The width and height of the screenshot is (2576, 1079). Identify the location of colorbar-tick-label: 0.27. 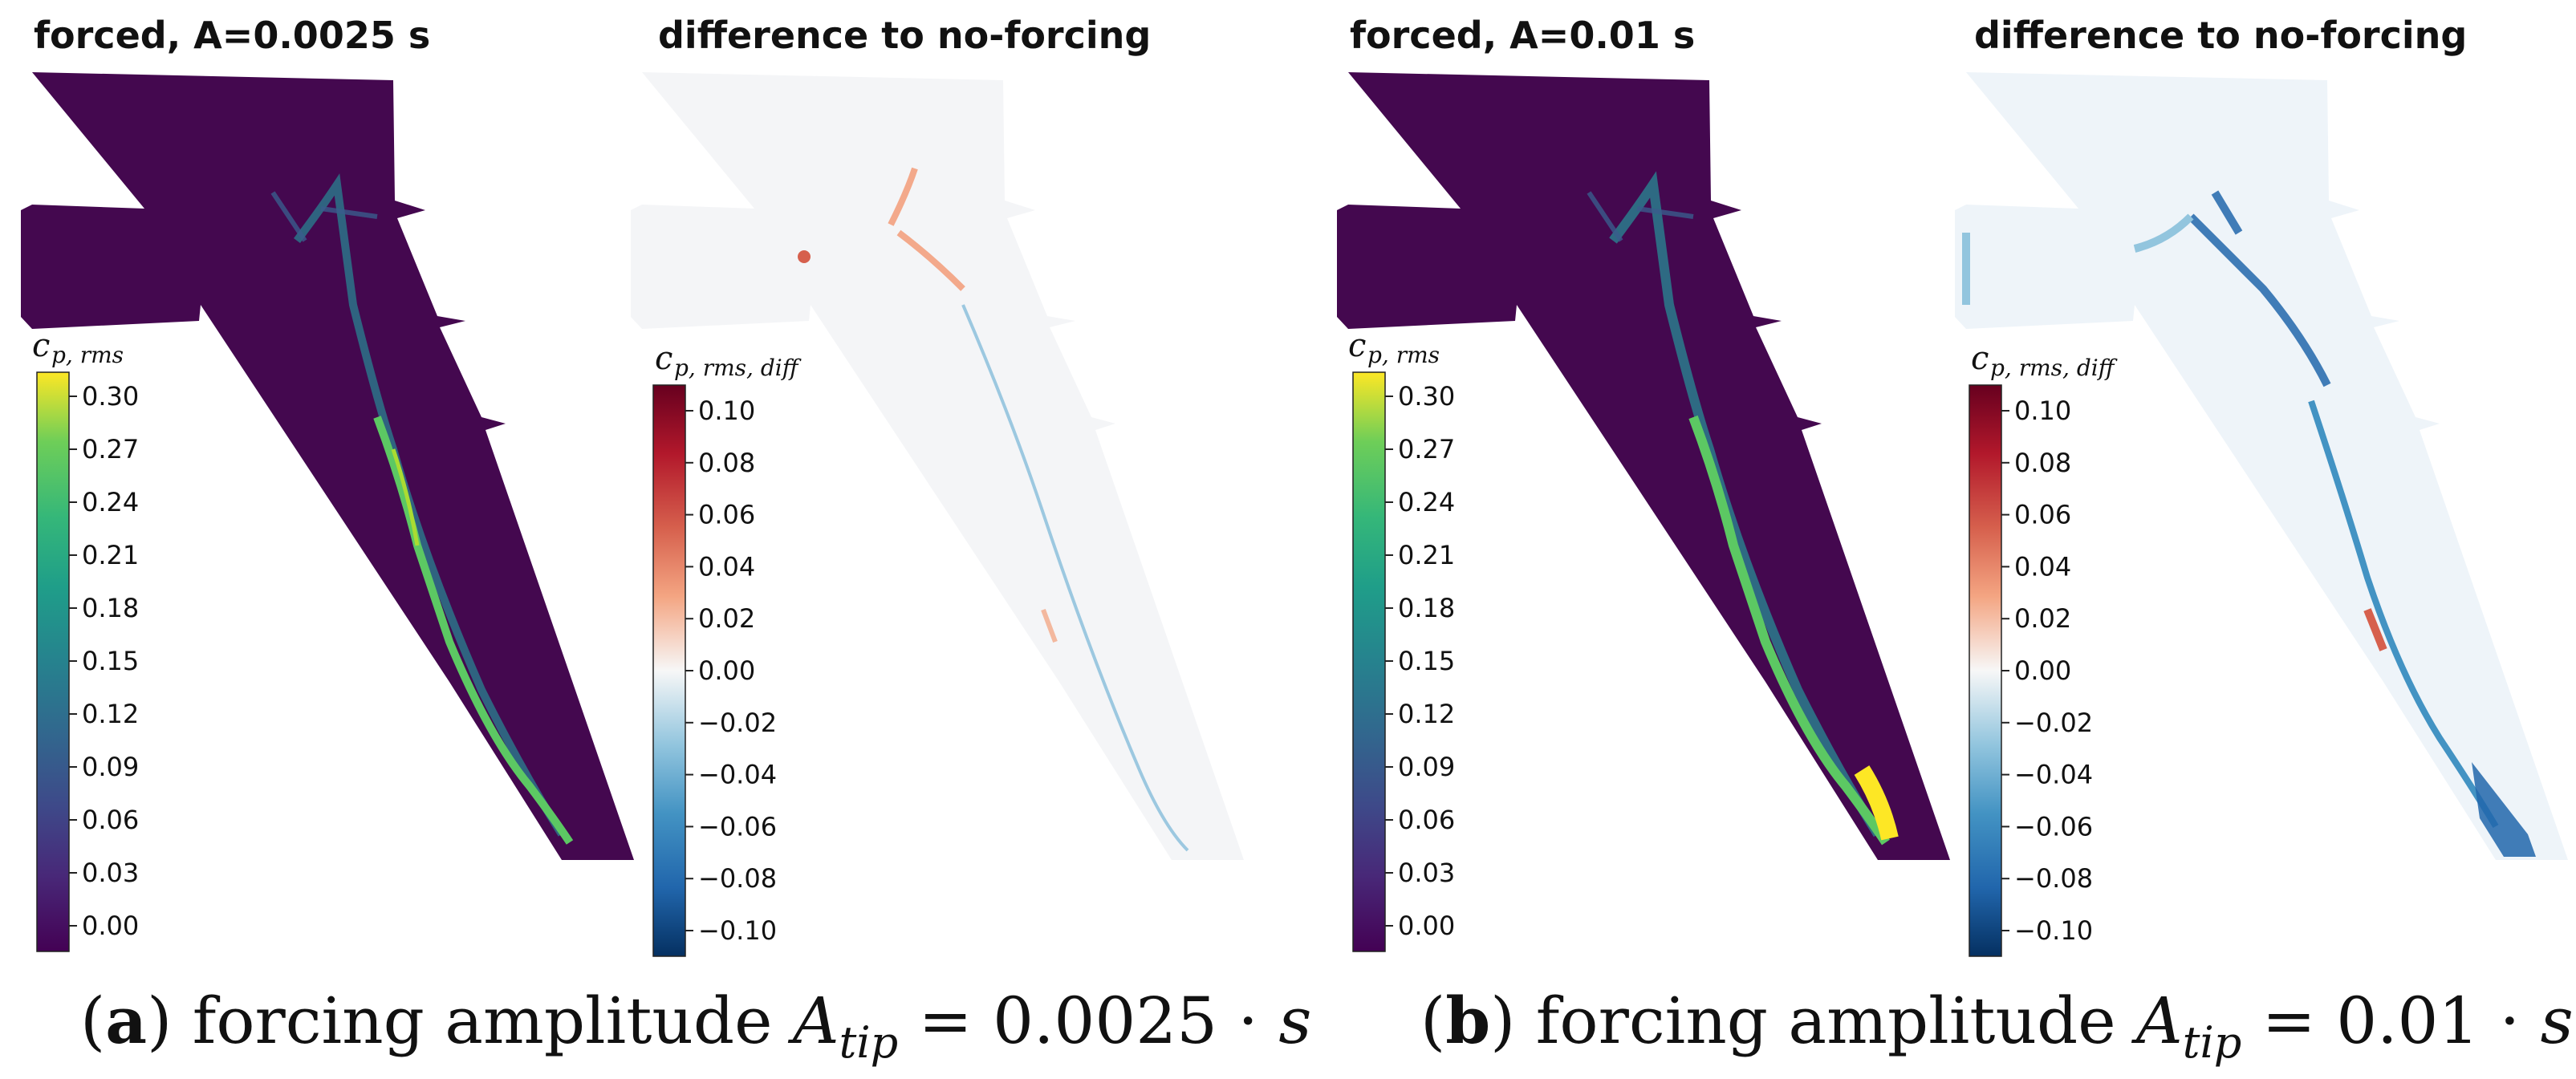
(1426, 449).